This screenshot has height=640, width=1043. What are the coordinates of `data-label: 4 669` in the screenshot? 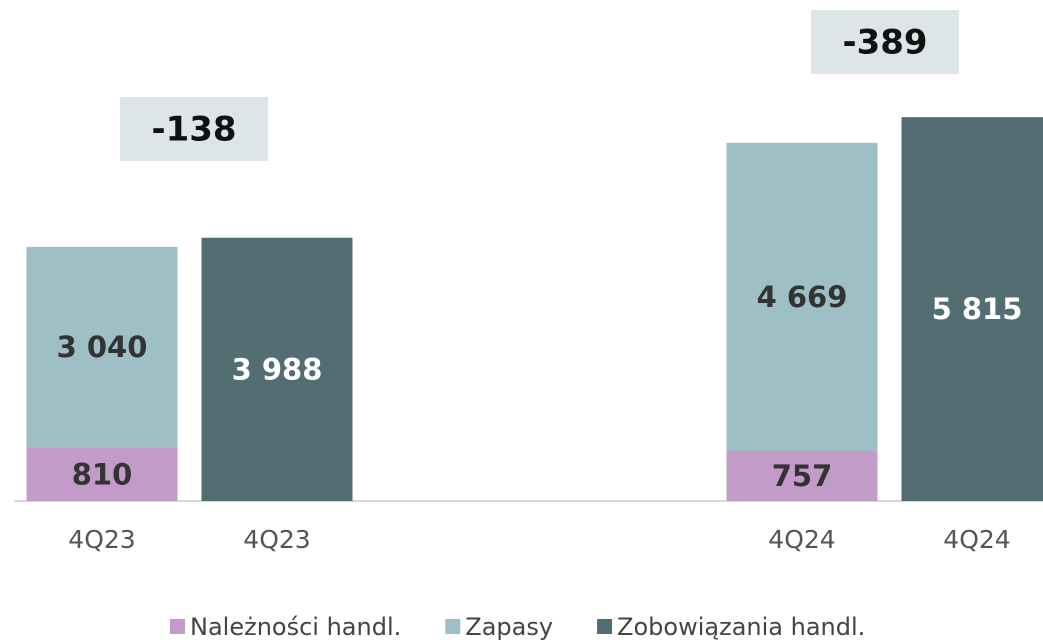 It's located at (802, 297).